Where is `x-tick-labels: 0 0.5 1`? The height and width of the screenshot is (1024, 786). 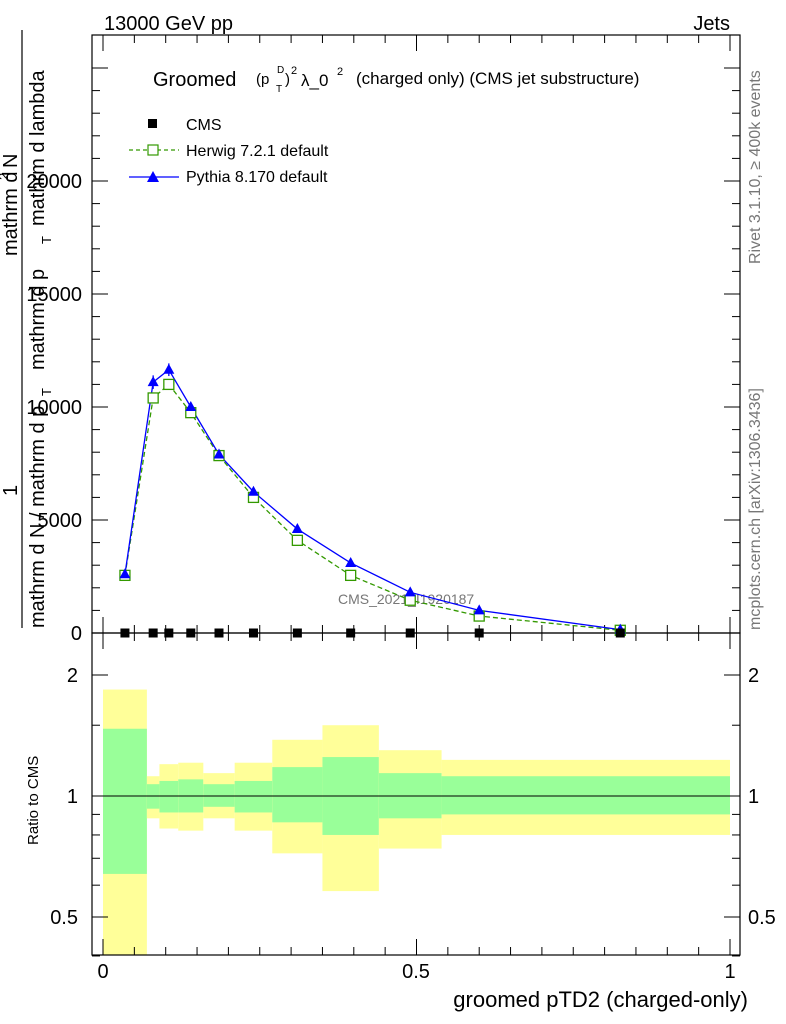 x-tick-labels: 0 0.5 1 is located at coordinates (416, 972).